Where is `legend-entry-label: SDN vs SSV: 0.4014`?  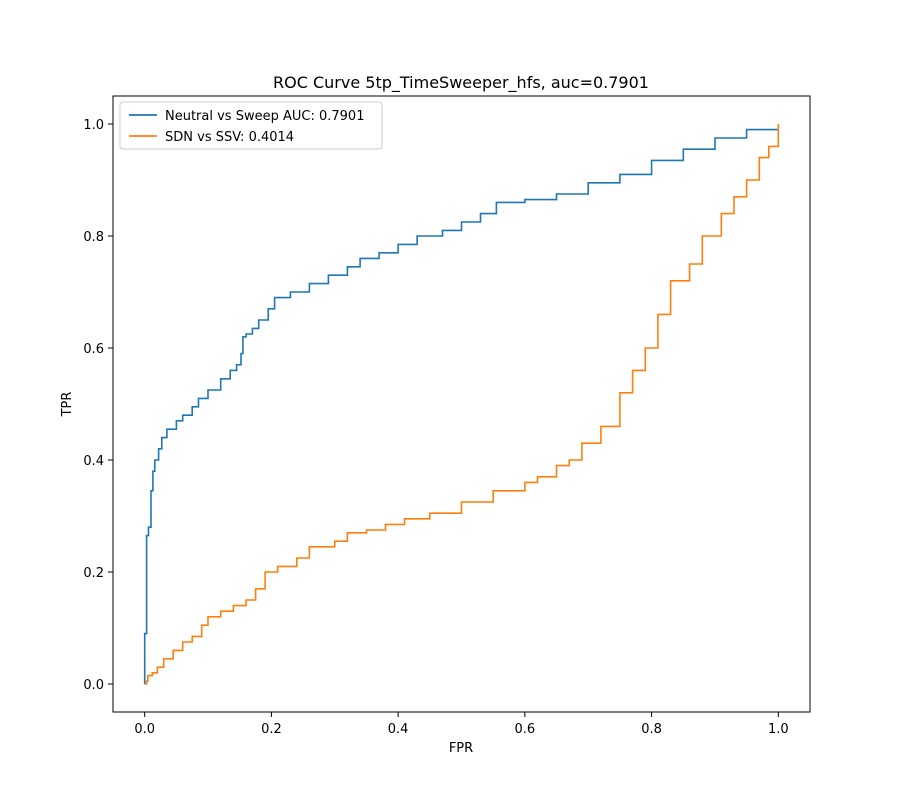 legend-entry-label: SDN vs SSV: 0.4014 is located at coordinates (229, 137).